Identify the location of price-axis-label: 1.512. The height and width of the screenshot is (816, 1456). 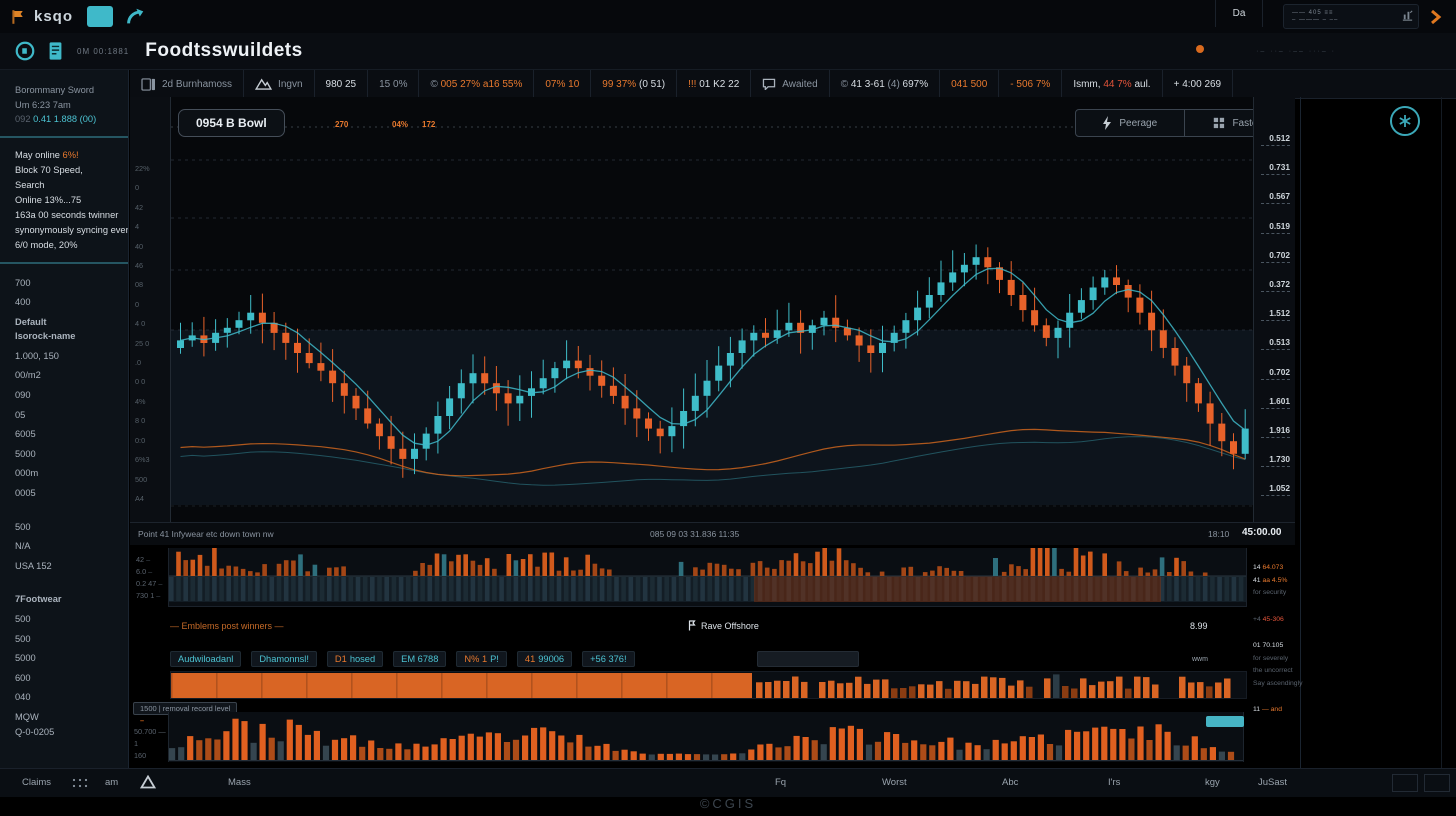
(1274, 322).